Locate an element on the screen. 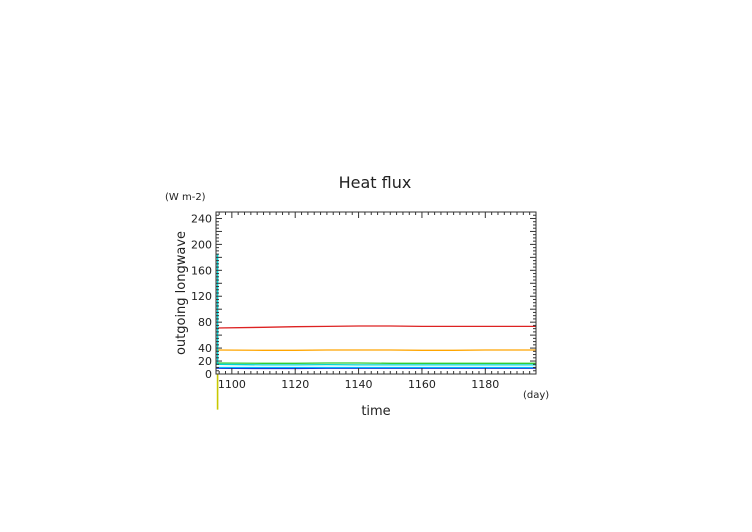 The image size is (752, 532). y-tick-label: 20 is located at coordinates (205, 361).